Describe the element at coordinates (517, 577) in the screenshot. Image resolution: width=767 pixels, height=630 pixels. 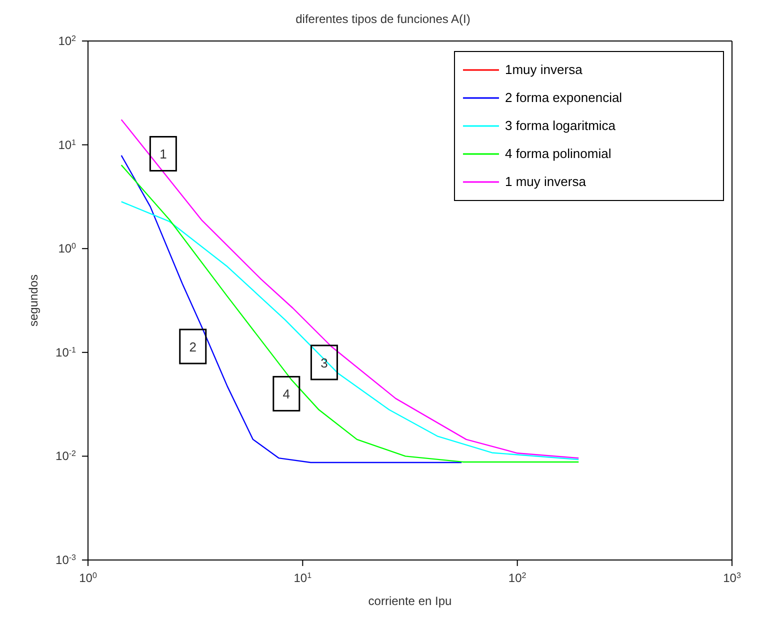
I see `x-tick-label: 10$^{2}$` at that location.